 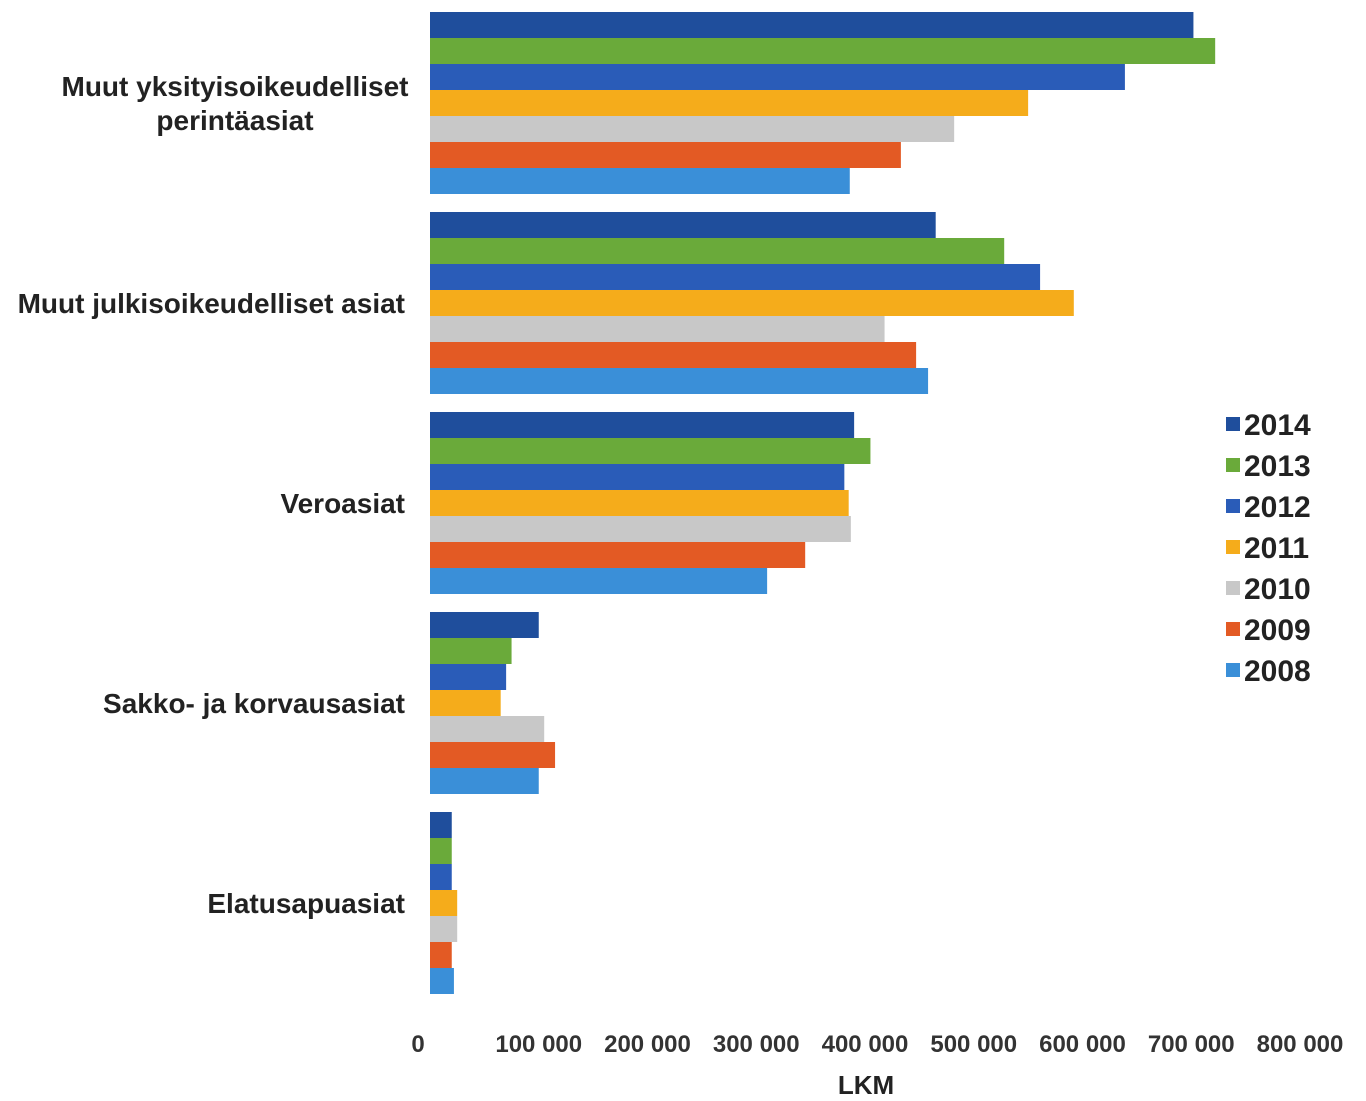 I want to click on bar-2008-cat4, so click(x=442, y=981).